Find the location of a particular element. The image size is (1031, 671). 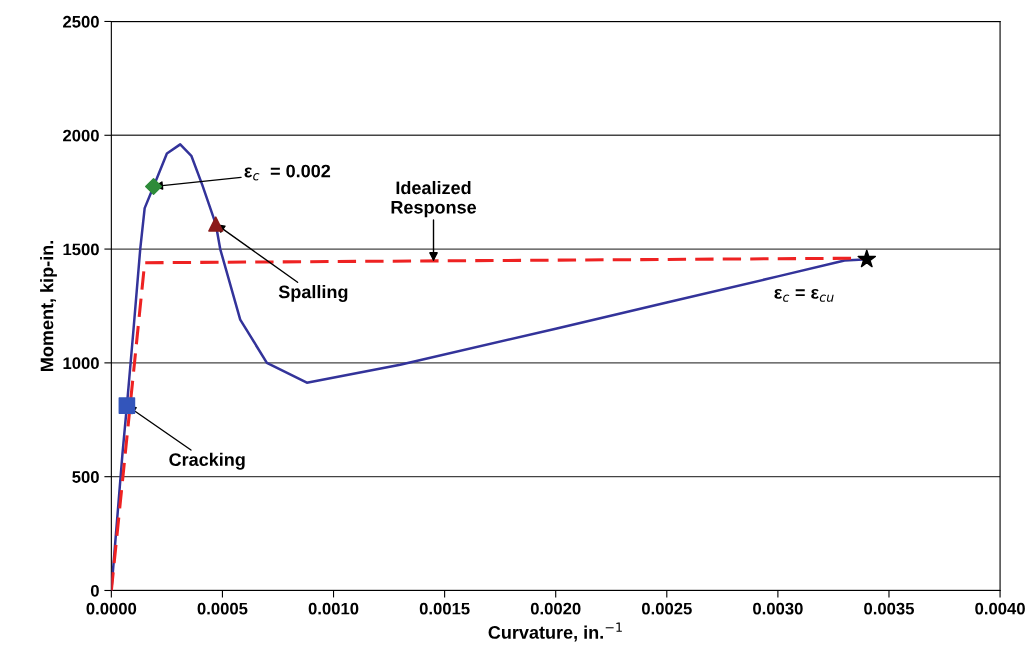

x-axis-title: Curvature, in.$^{−1}$ is located at coordinates (555, 632).